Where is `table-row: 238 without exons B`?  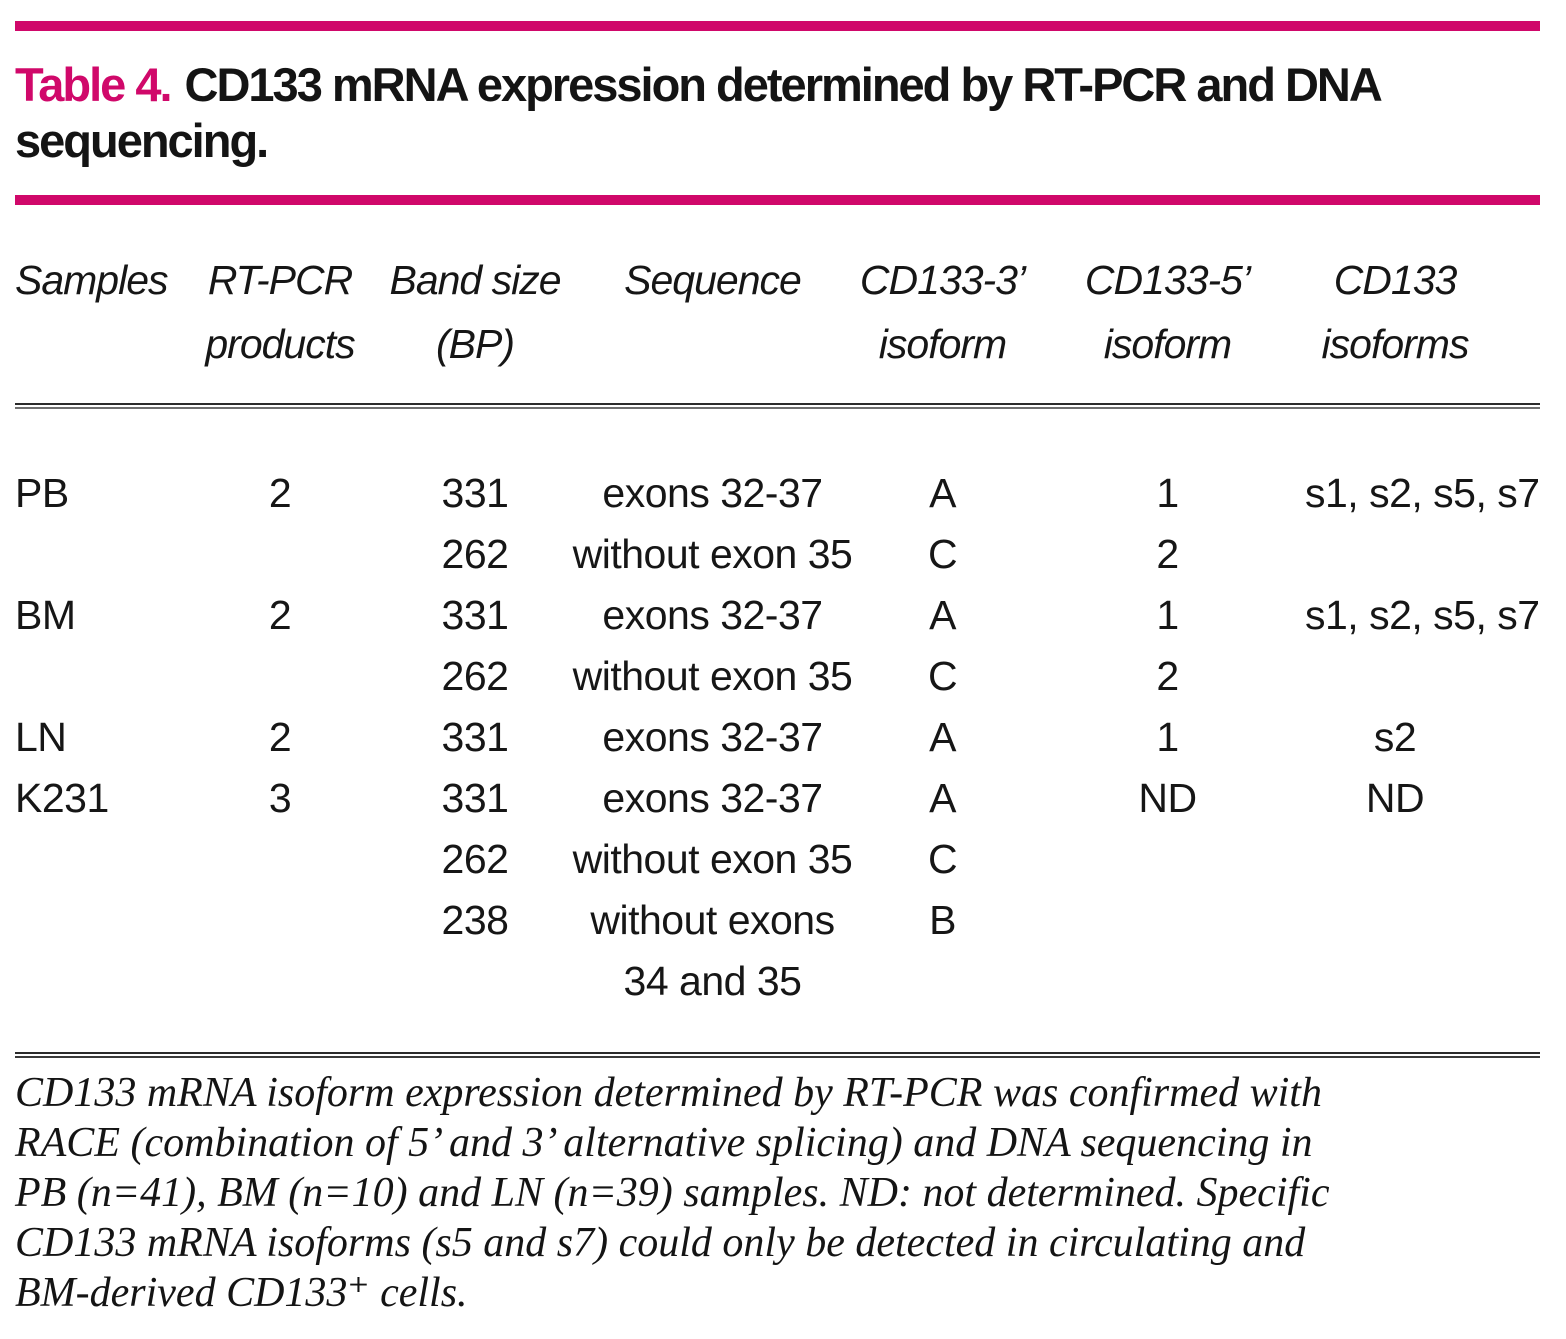 table-row: 238 without exons B is located at coordinates (750, 920).